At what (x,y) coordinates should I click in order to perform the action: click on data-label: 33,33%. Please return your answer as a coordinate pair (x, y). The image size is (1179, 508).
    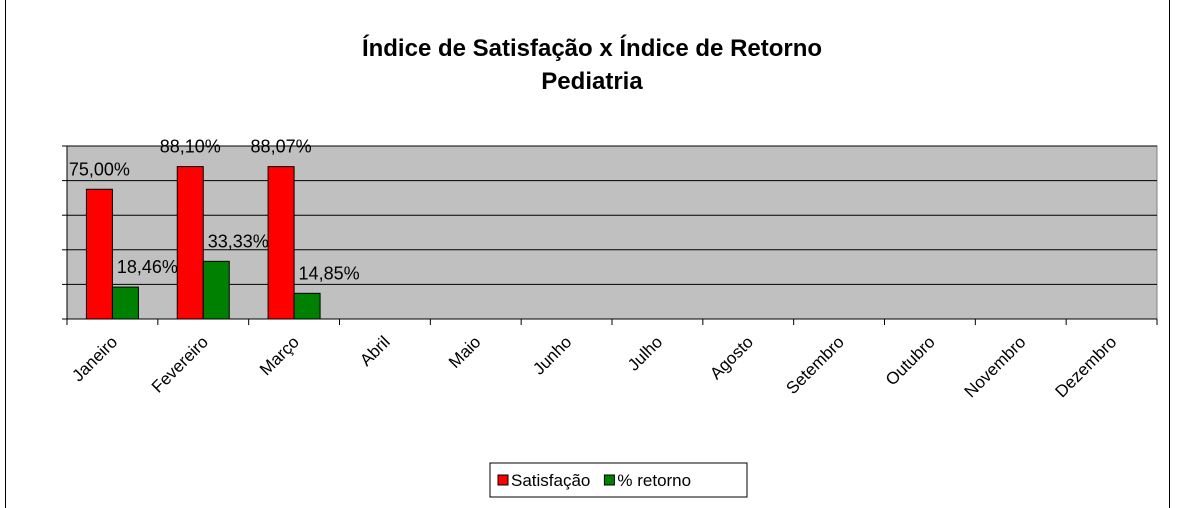
    Looking at the image, I should click on (238, 241).